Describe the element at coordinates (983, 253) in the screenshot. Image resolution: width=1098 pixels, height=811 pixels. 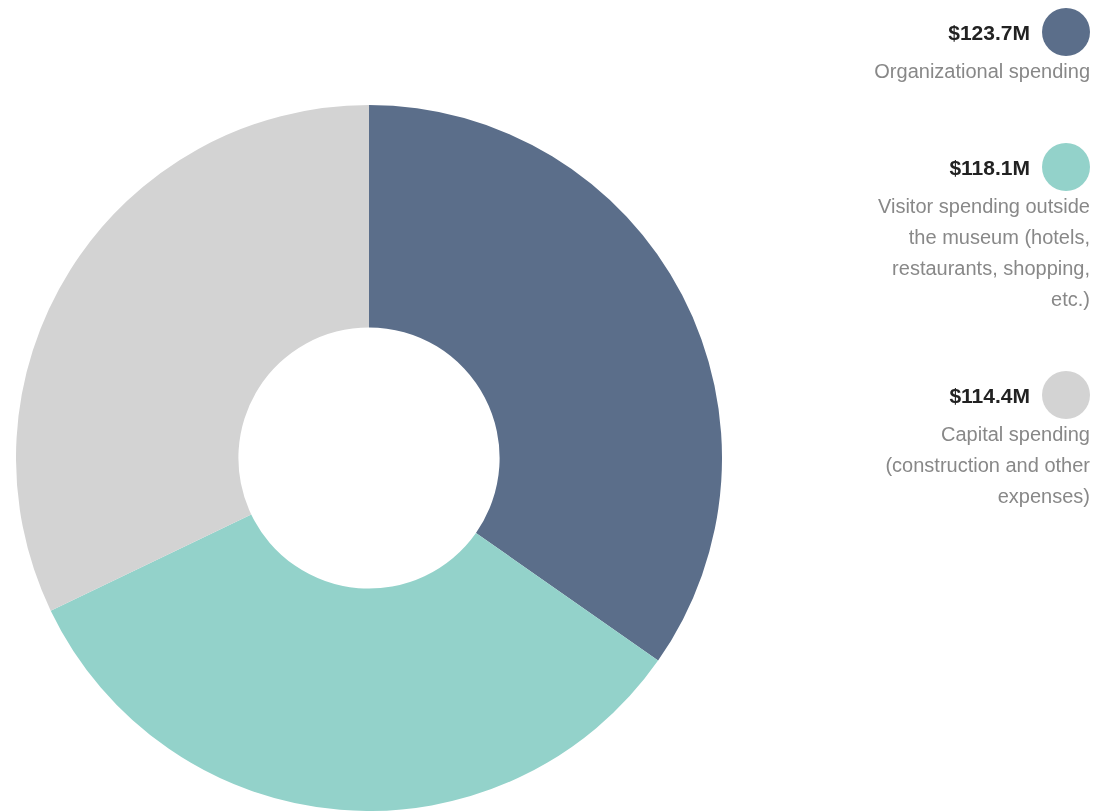
I see `legend-label: Visitor spending outside the museum (hotels, restaurants, shopping, etc.)` at that location.